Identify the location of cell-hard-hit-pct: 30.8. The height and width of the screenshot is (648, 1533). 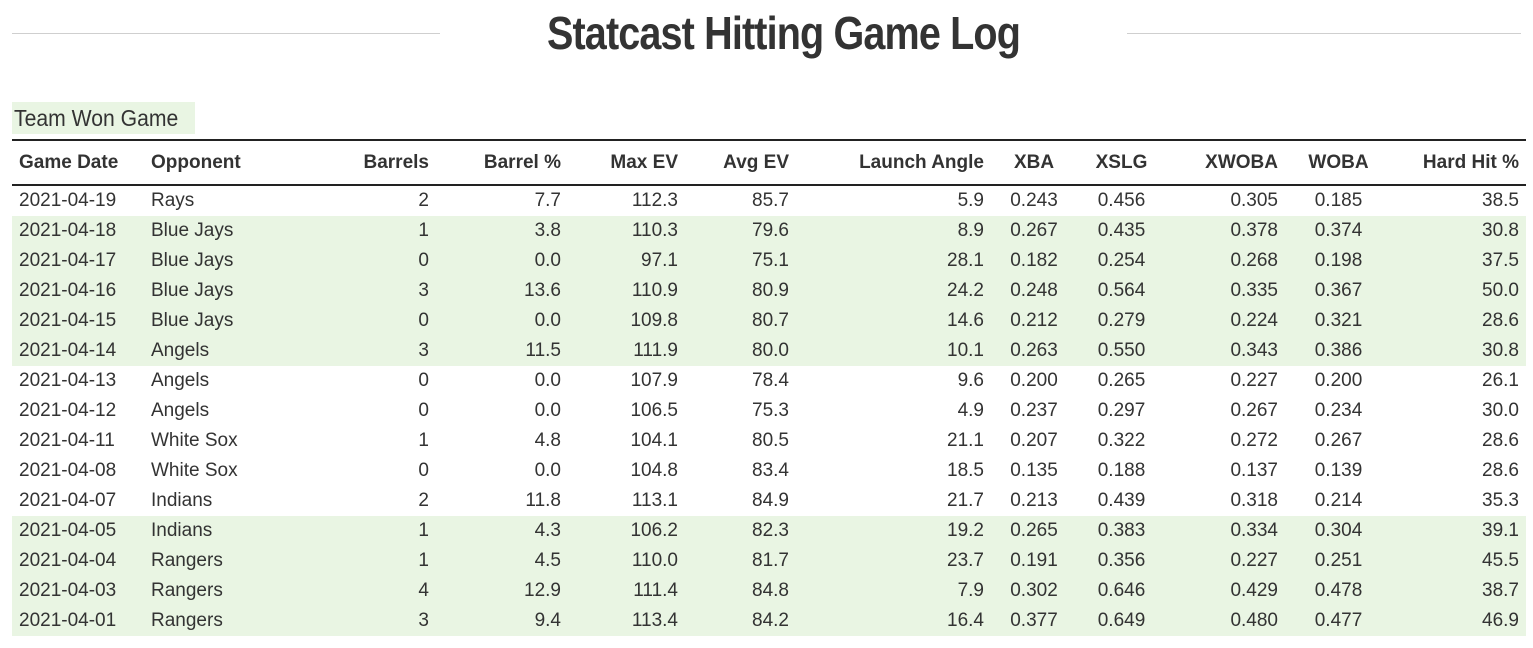
(1459, 231).